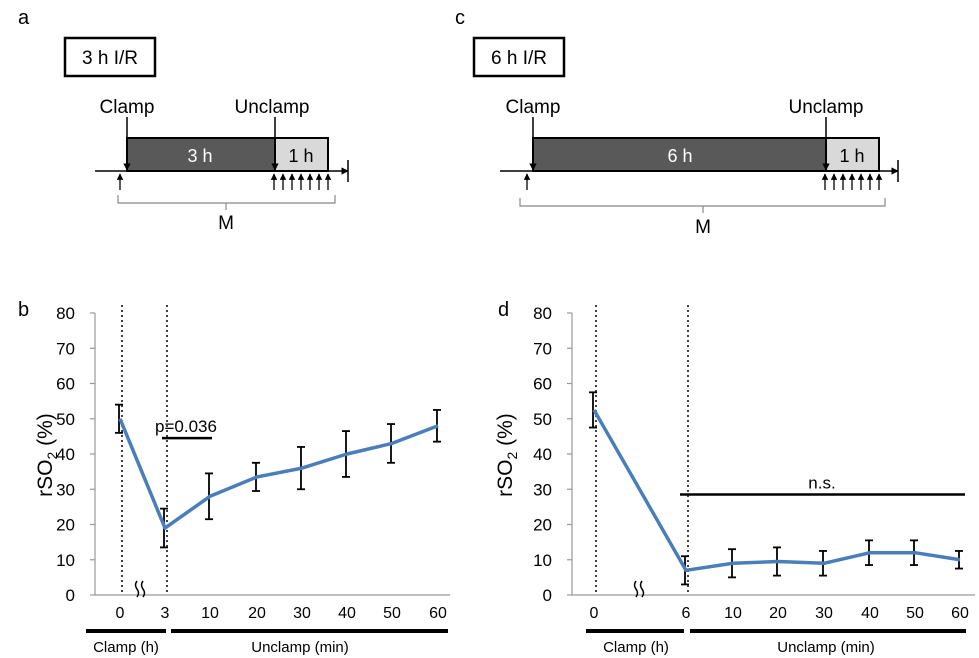  I want to click on panel-d-significance-label: n.s., so click(821, 483).